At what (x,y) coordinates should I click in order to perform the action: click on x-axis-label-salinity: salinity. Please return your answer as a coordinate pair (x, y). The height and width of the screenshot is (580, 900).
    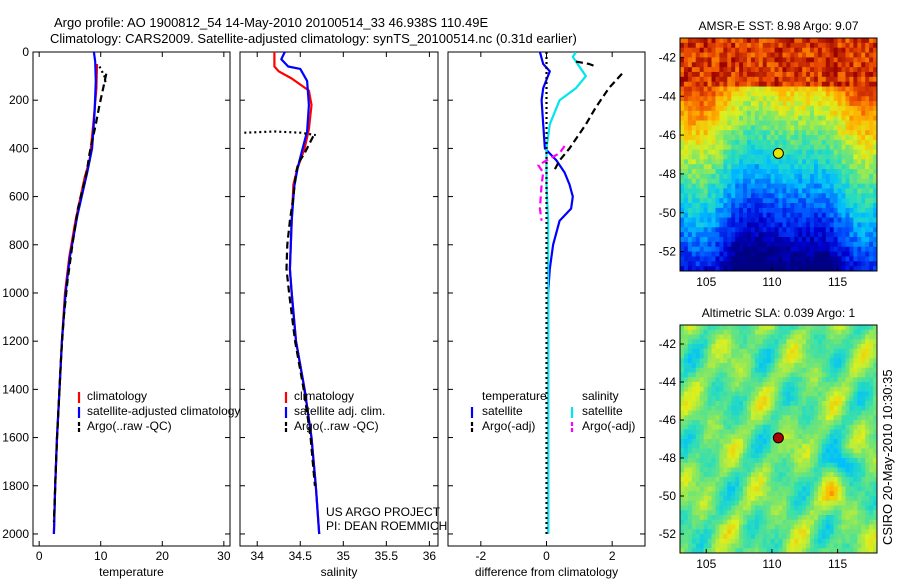
    Looking at the image, I should click on (339, 572).